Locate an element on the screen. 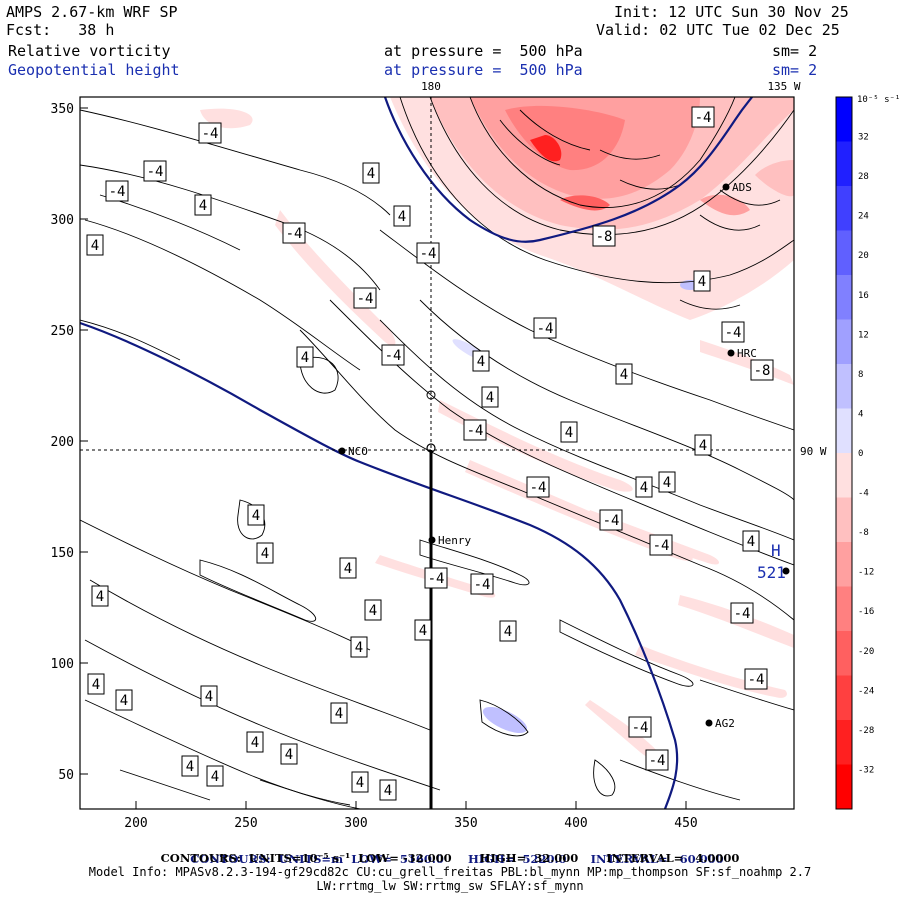  parallel-90w-label: 90 W is located at coordinates (813, 451).